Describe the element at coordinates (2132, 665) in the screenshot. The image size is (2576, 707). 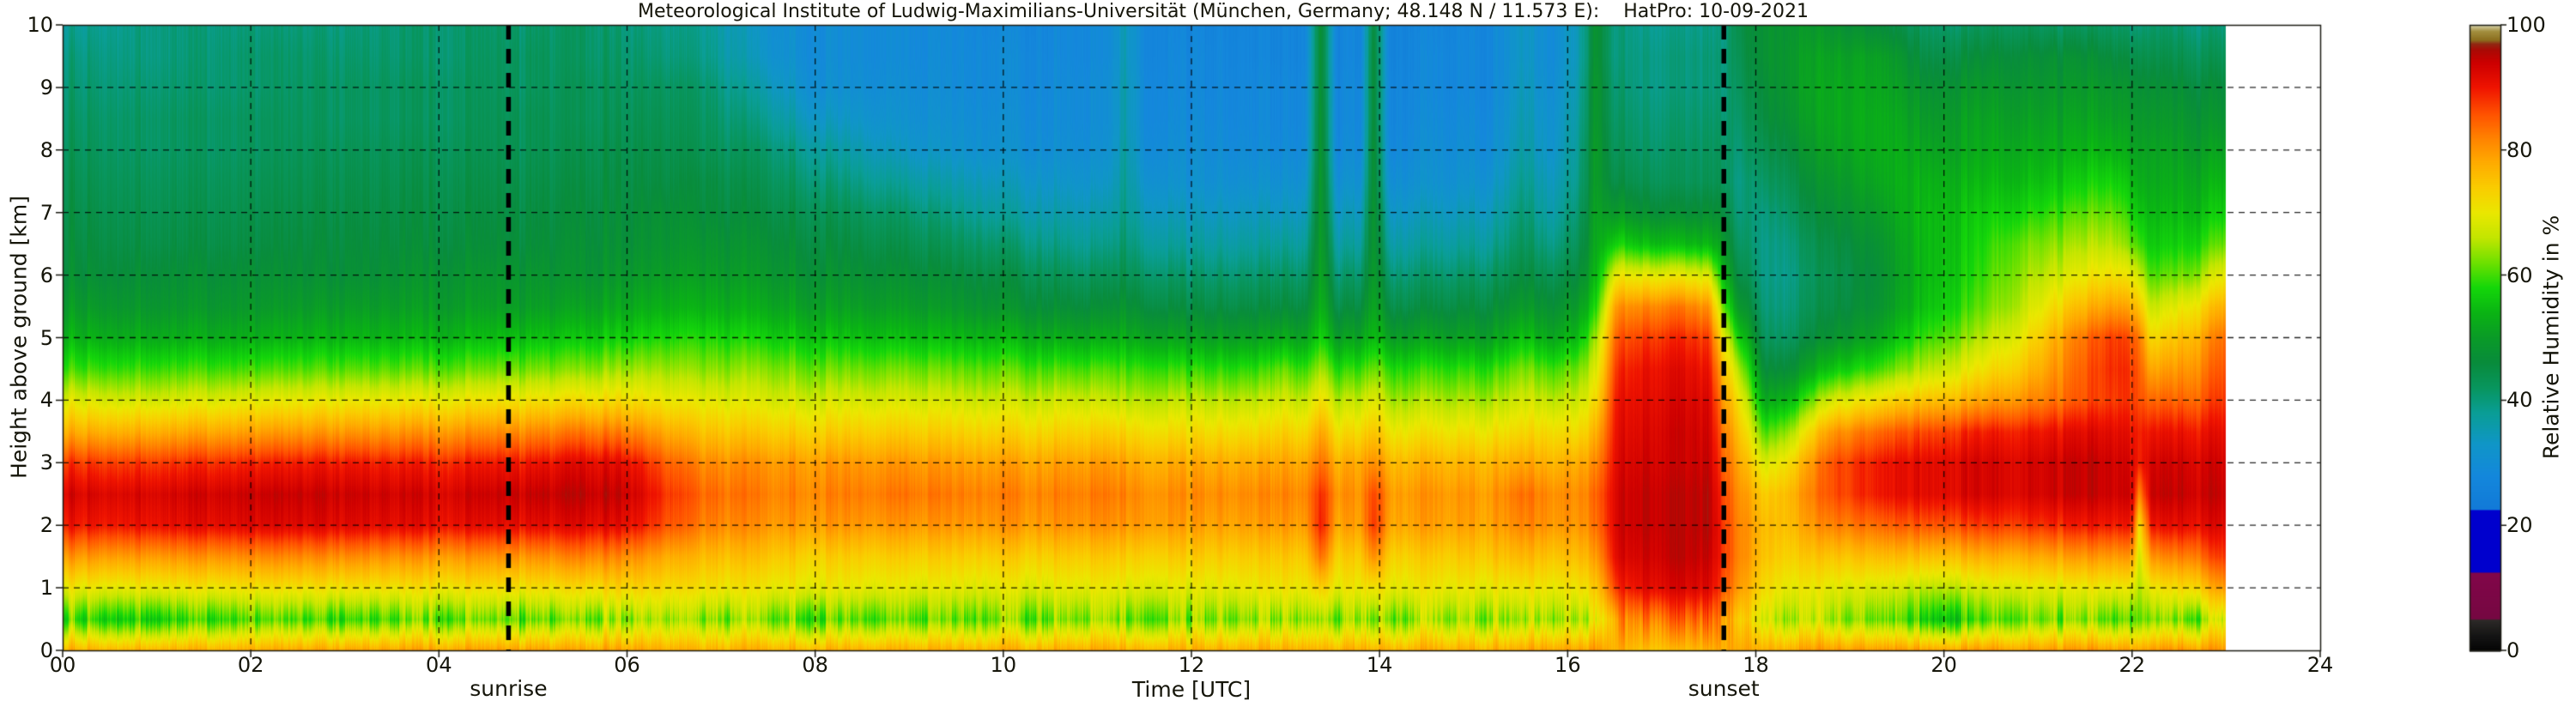
I see `x-tick-label: 22` at that location.